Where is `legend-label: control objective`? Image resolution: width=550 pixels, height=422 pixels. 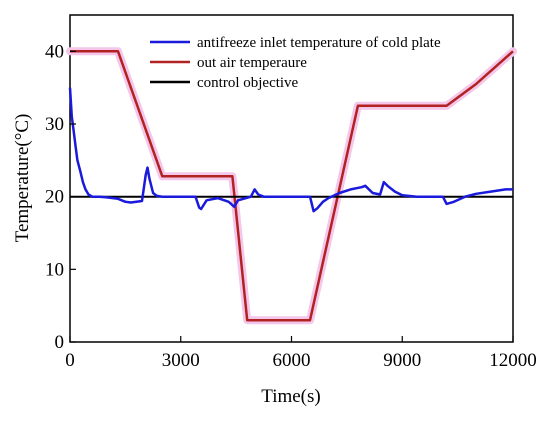
legend-label: control objective is located at coordinates (248, 83).